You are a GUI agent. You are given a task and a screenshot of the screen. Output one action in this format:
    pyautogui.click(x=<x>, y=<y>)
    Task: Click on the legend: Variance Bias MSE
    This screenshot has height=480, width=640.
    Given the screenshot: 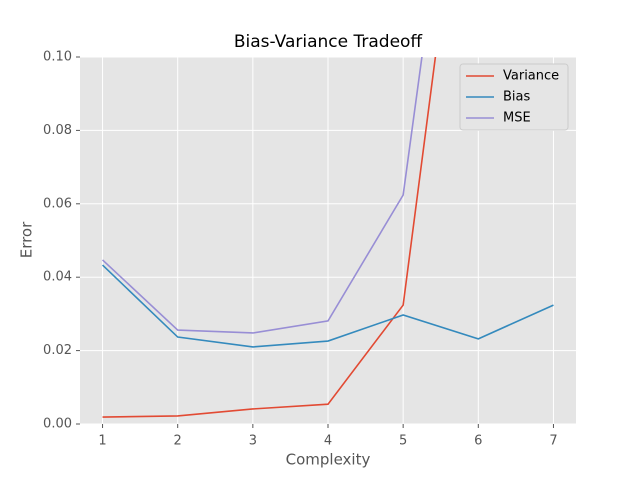 What is the action you would take?
    pyautogui.click(x=514, y=97)
    